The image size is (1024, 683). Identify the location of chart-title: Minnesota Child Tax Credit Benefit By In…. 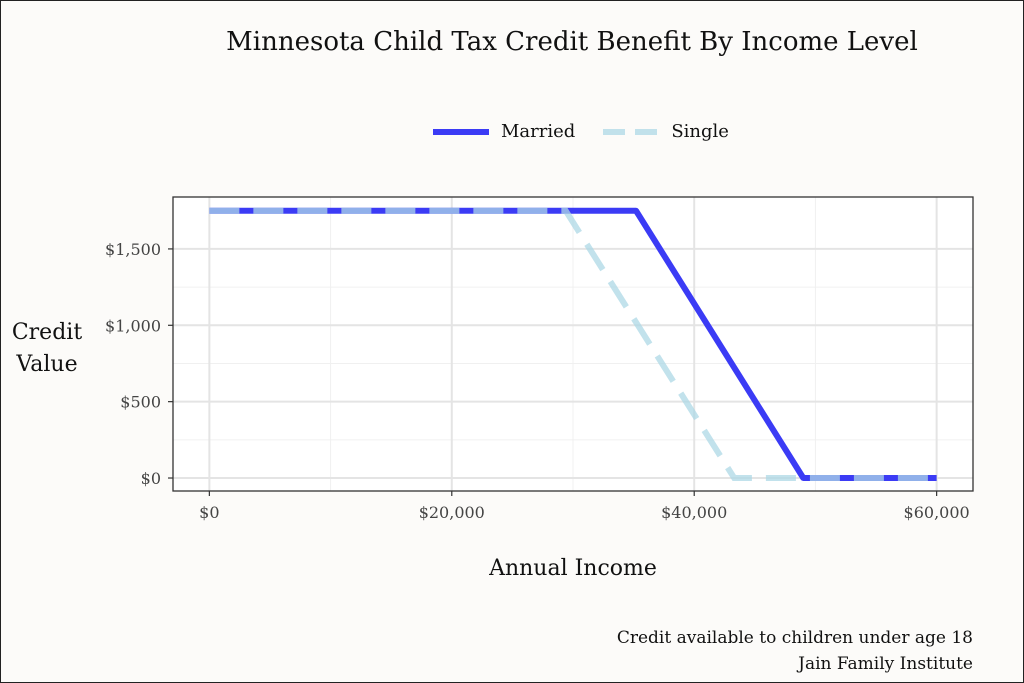
(572, 42).